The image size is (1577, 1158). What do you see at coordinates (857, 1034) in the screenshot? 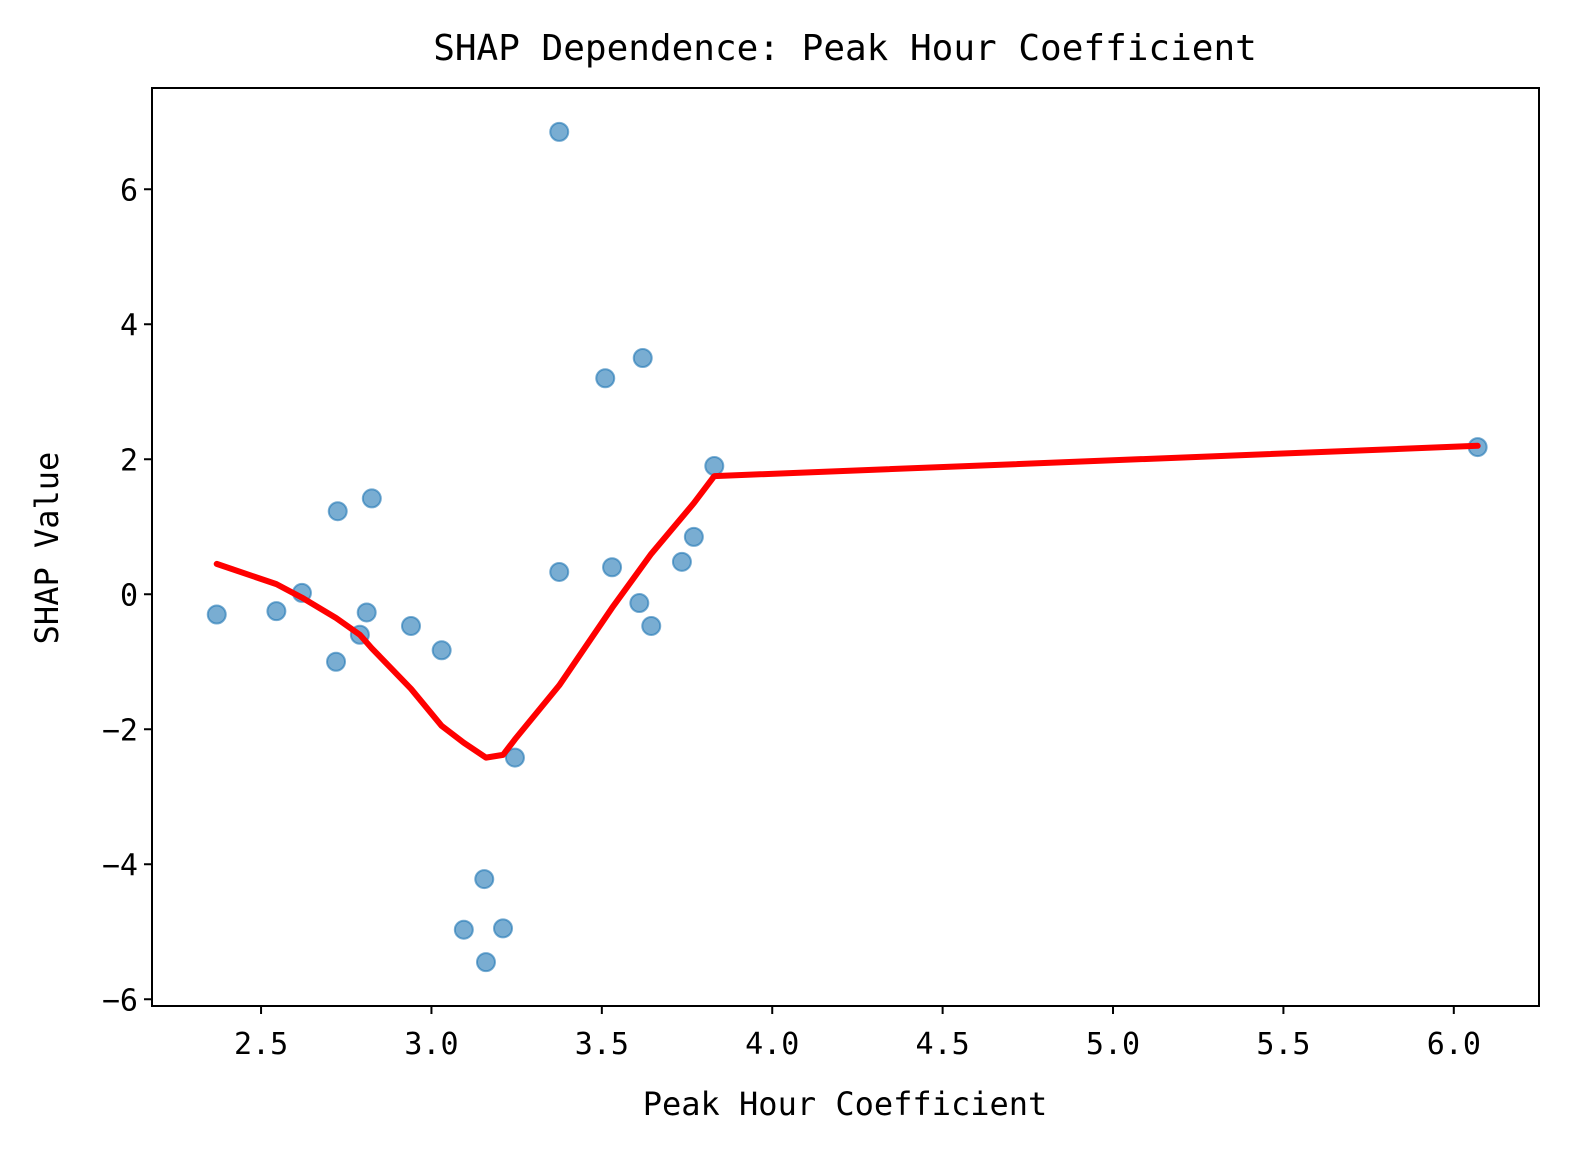
I see `x-axis: 2.5 3.0 3.5 4.0 4.5 5.0 5.5 6.0` at bounding box center [857, 1034].